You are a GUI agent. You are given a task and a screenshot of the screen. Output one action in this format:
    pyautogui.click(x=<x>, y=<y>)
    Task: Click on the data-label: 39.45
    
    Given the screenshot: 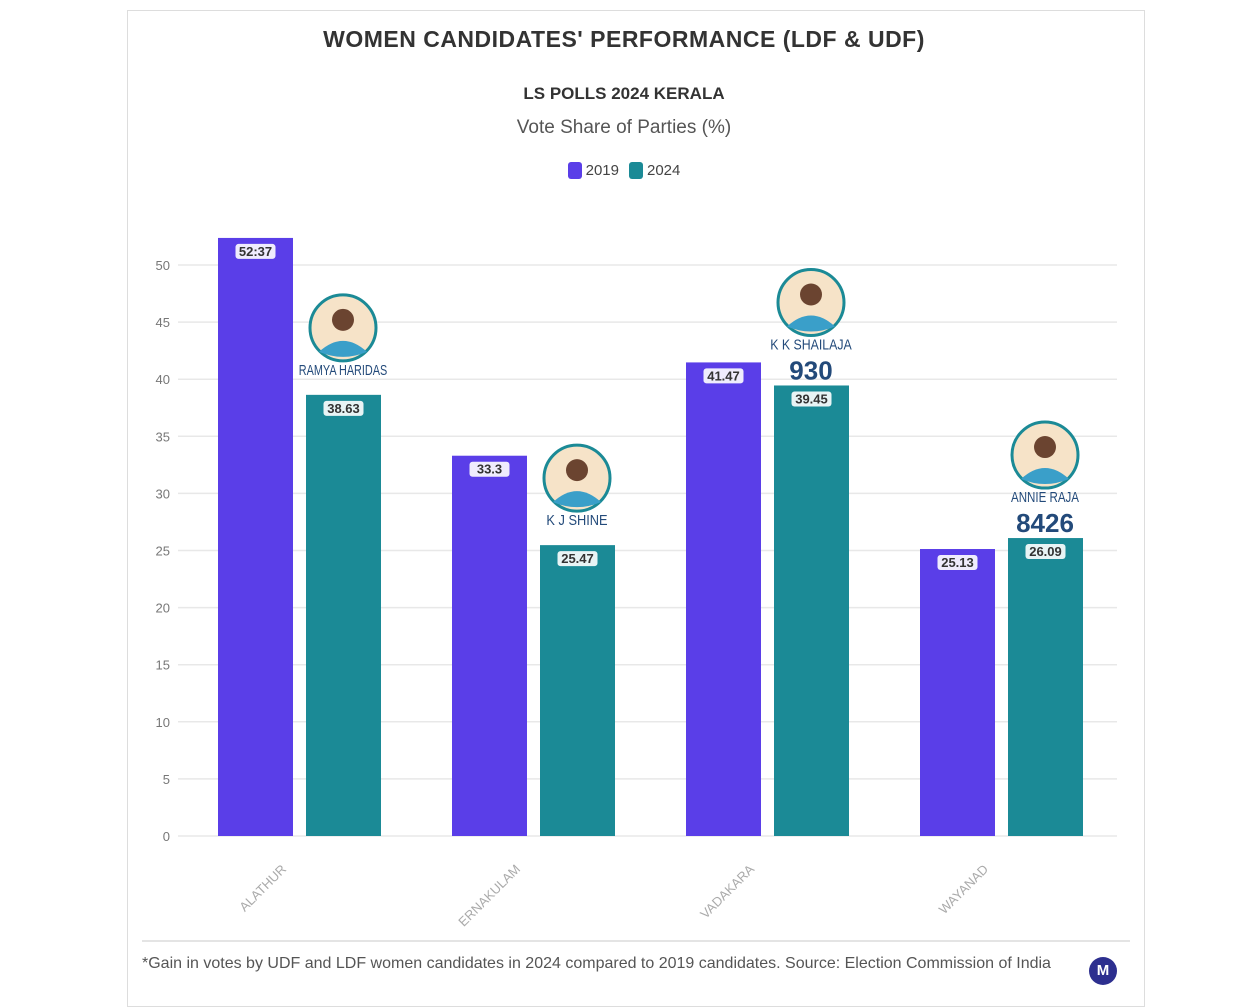 What is the action you would take?
    pyautogui.click(x=811, y=398)
    